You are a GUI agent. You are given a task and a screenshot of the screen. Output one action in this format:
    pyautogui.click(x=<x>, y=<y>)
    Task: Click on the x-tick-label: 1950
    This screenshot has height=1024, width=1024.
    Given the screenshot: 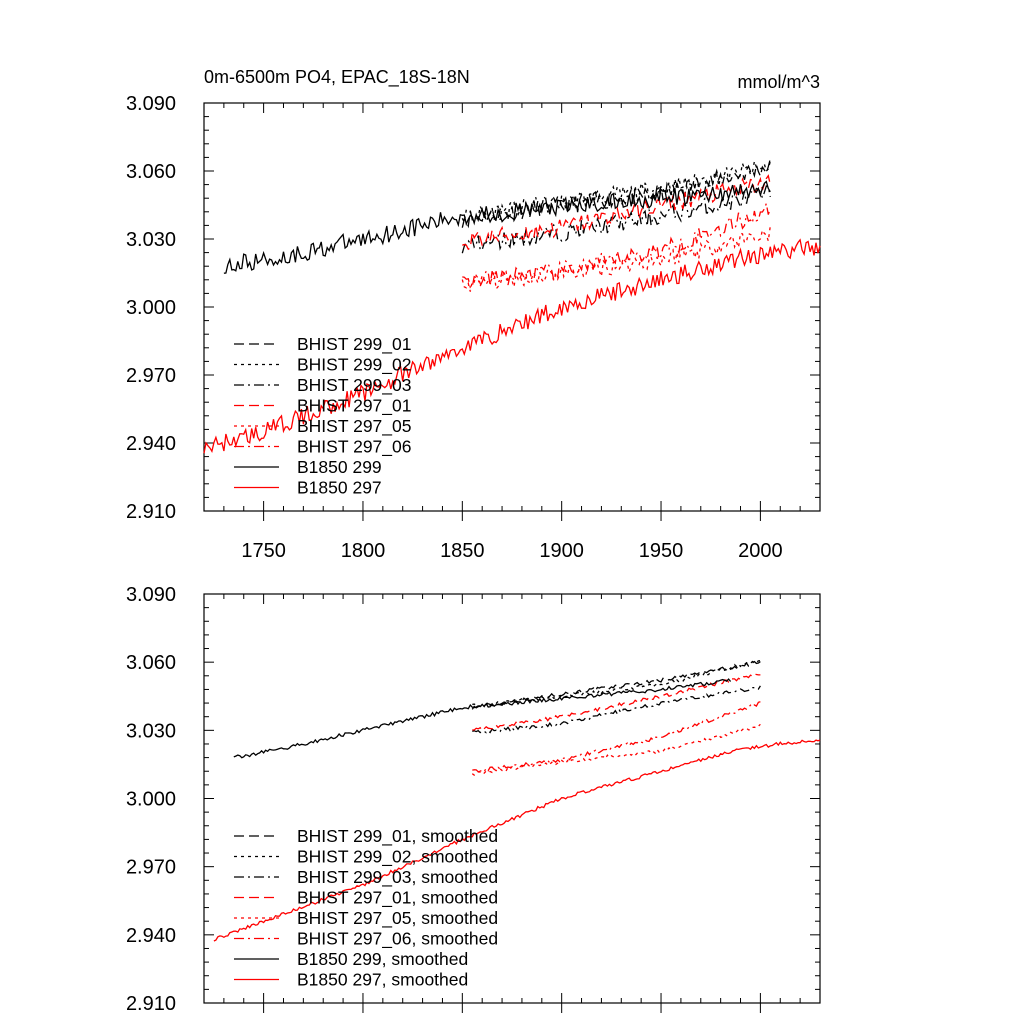 What is the action you would take?
    pyautogui.click(x=661, y=551)
    